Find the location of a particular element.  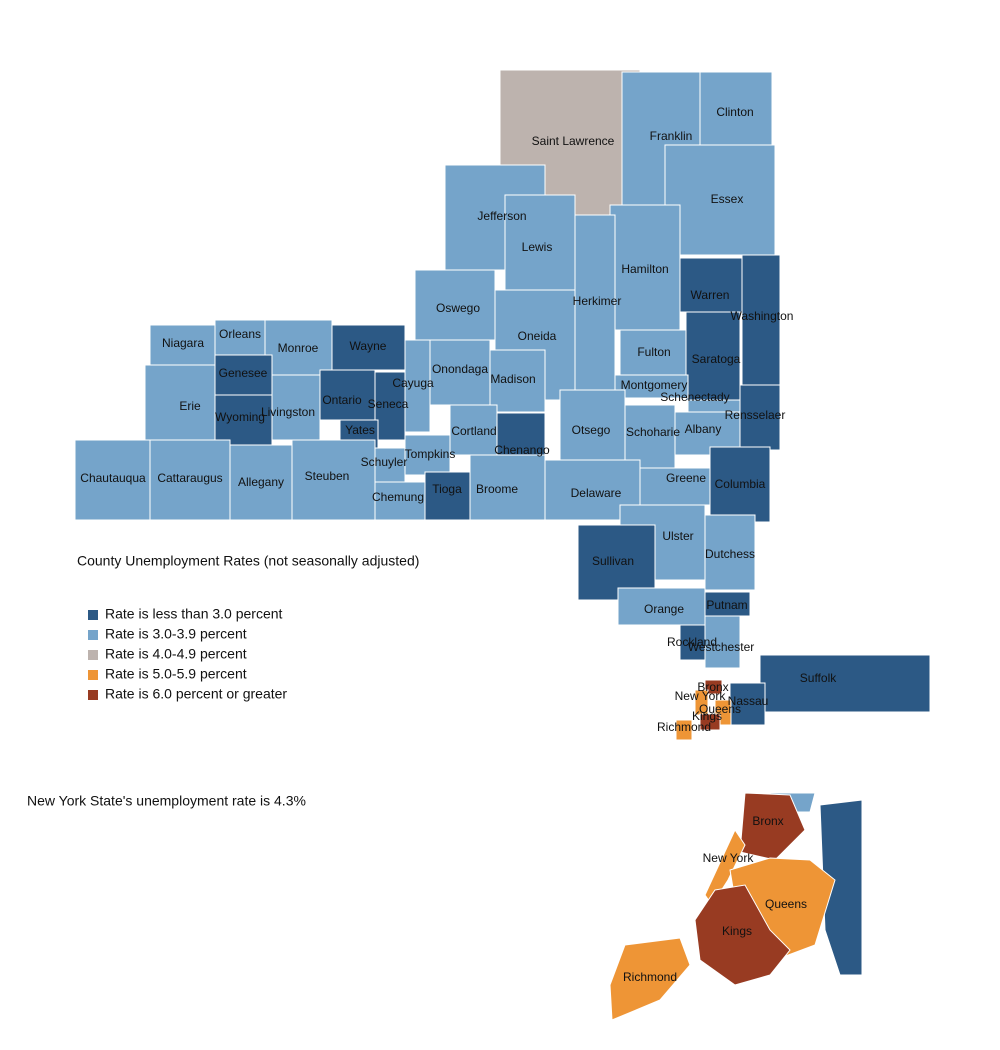

county-label: Wayne is located at coordinates (368, 346).